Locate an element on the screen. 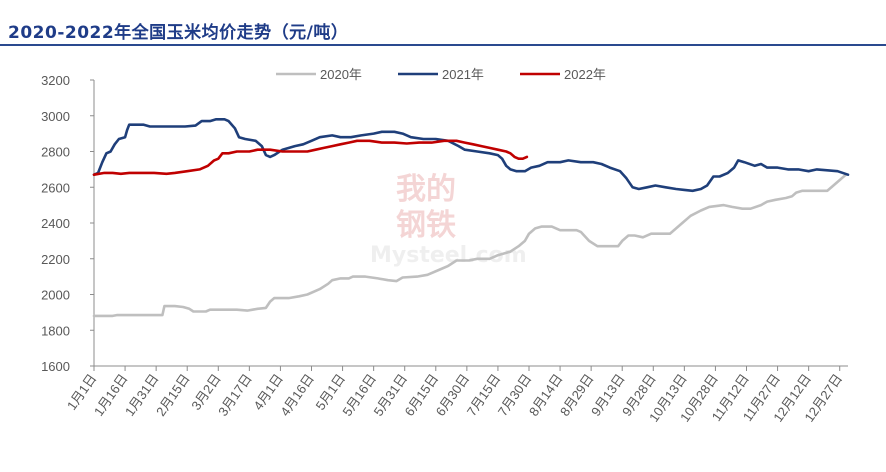 The image size is (886, 472). y-tick-label: 2400 is located at coordinates (55, 223).